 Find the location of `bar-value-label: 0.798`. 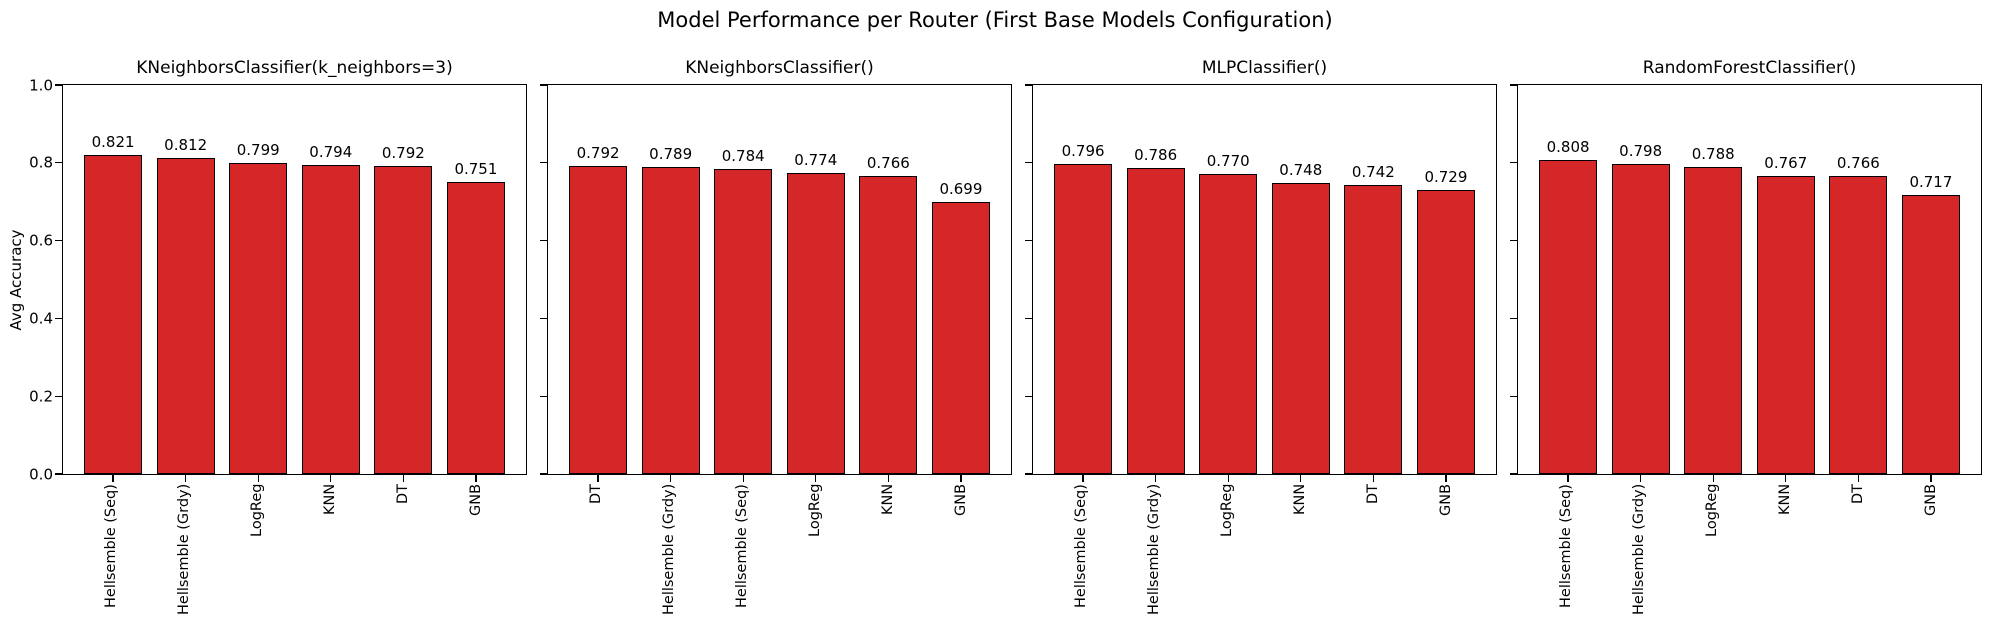

bar-value-label: 0.798 is located at coordinates (1641, 150).